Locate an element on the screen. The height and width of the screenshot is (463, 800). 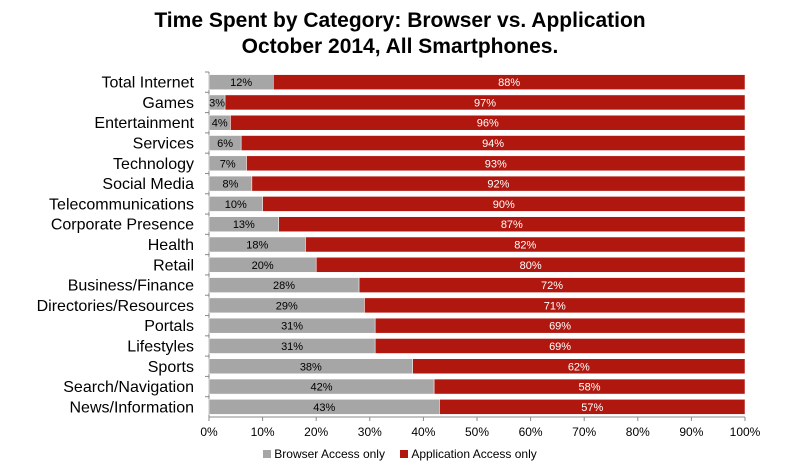
x-tick-label: 50% is located at coordinates (477, 432).